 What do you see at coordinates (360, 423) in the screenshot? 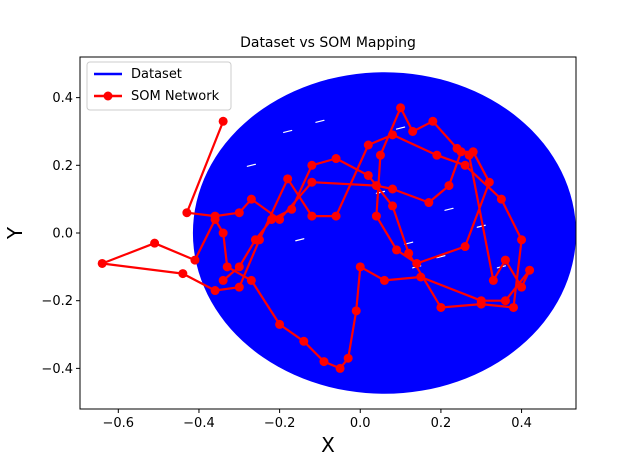
I see `x-tick-label: 0.0` at bounding box center [360, 423].